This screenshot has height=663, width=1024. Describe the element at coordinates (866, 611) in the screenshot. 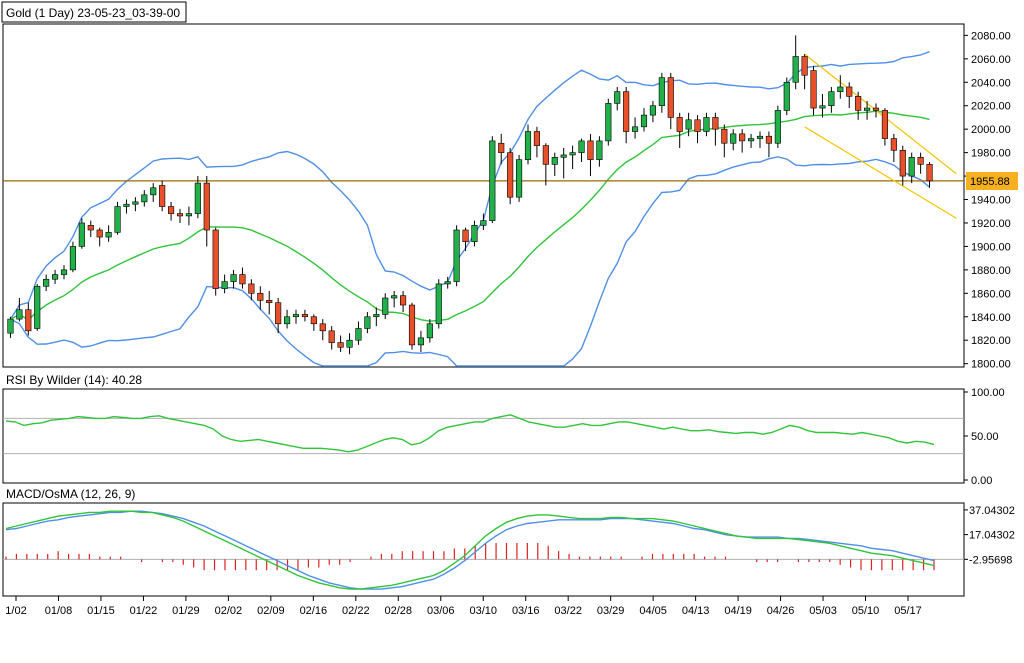

I see `date-tick-label: 05/10` at that location.